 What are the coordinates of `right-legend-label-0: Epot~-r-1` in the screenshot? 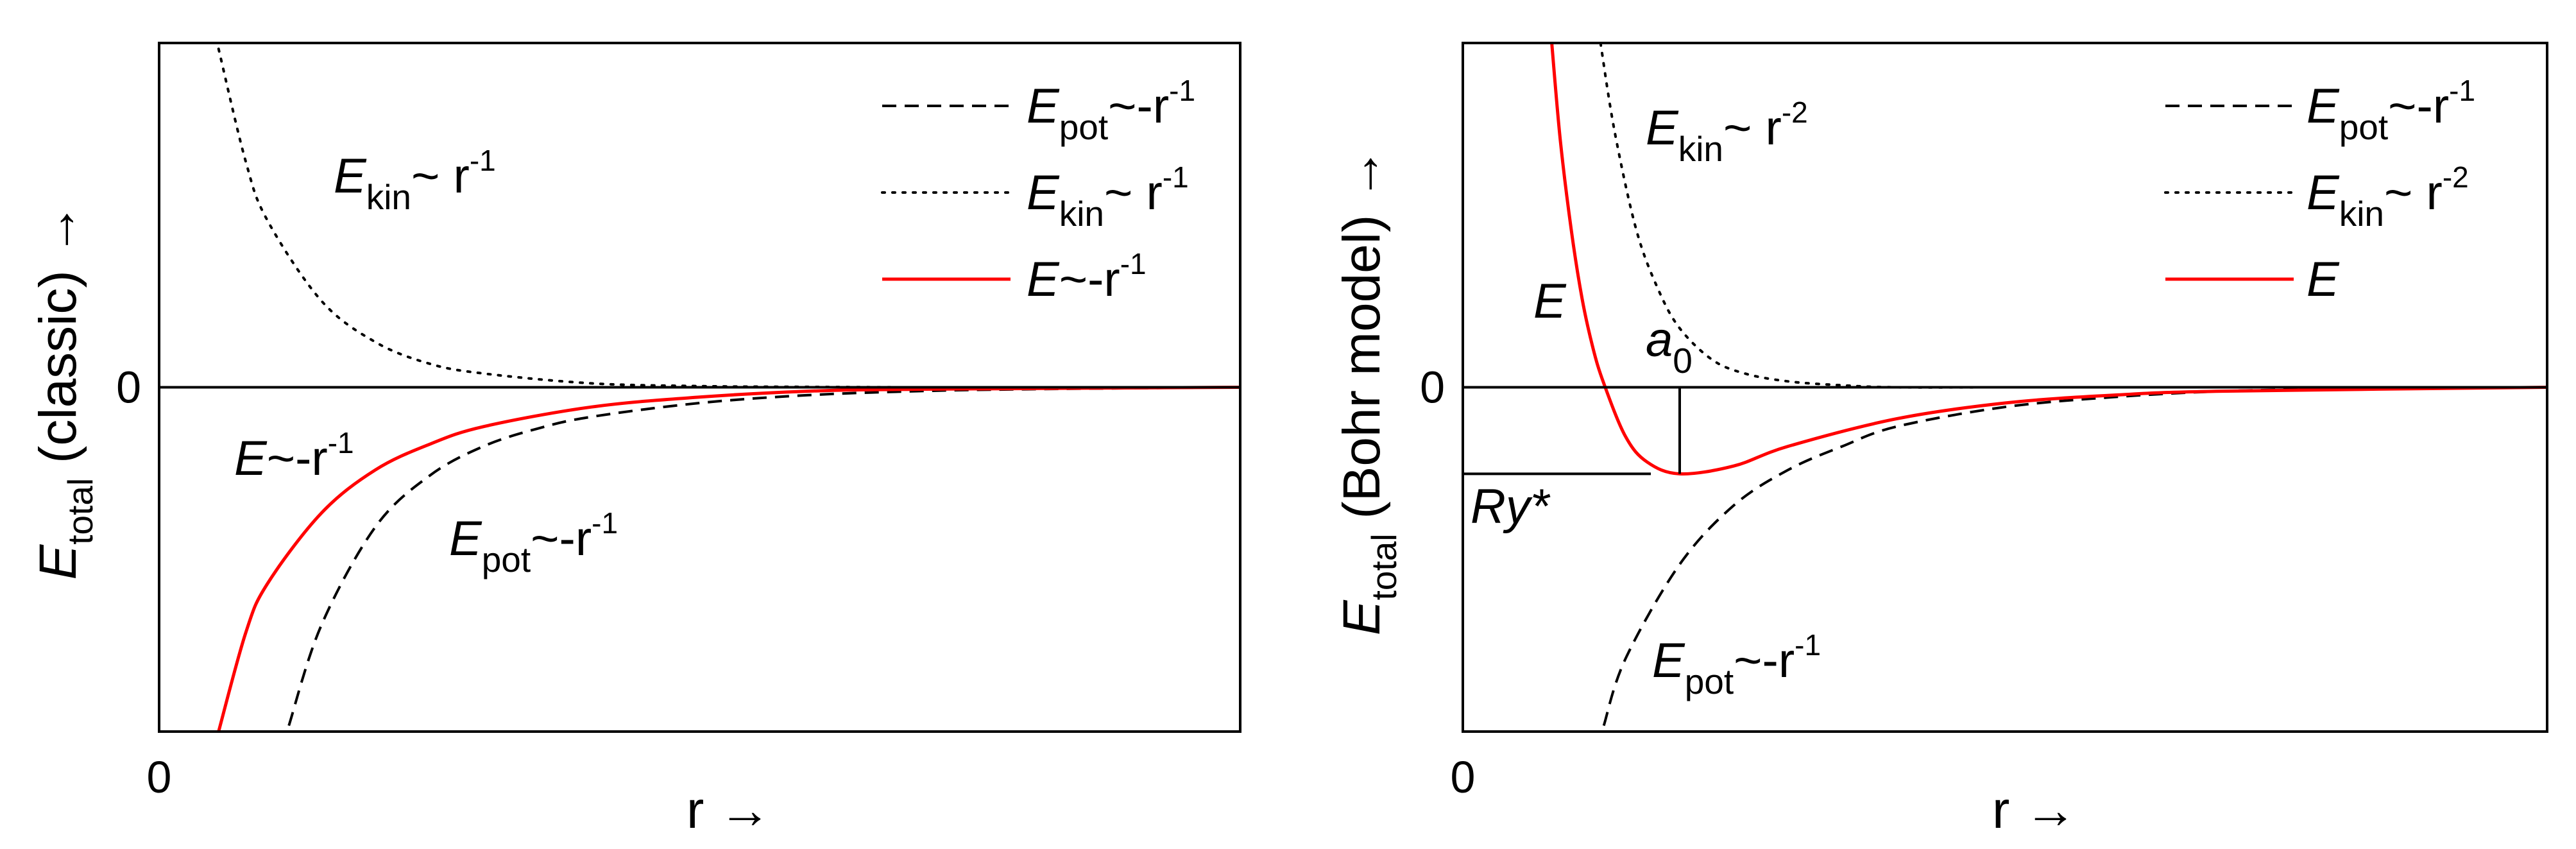 It's located at (2391, 110).